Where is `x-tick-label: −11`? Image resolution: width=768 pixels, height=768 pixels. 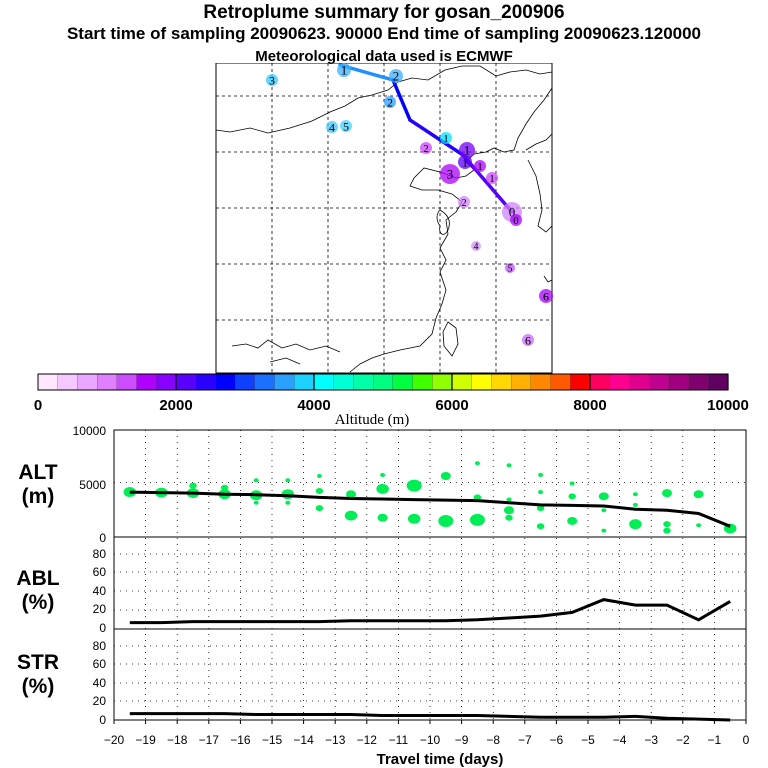 x-tick-label: −11 is located at coordinates (399, 740).